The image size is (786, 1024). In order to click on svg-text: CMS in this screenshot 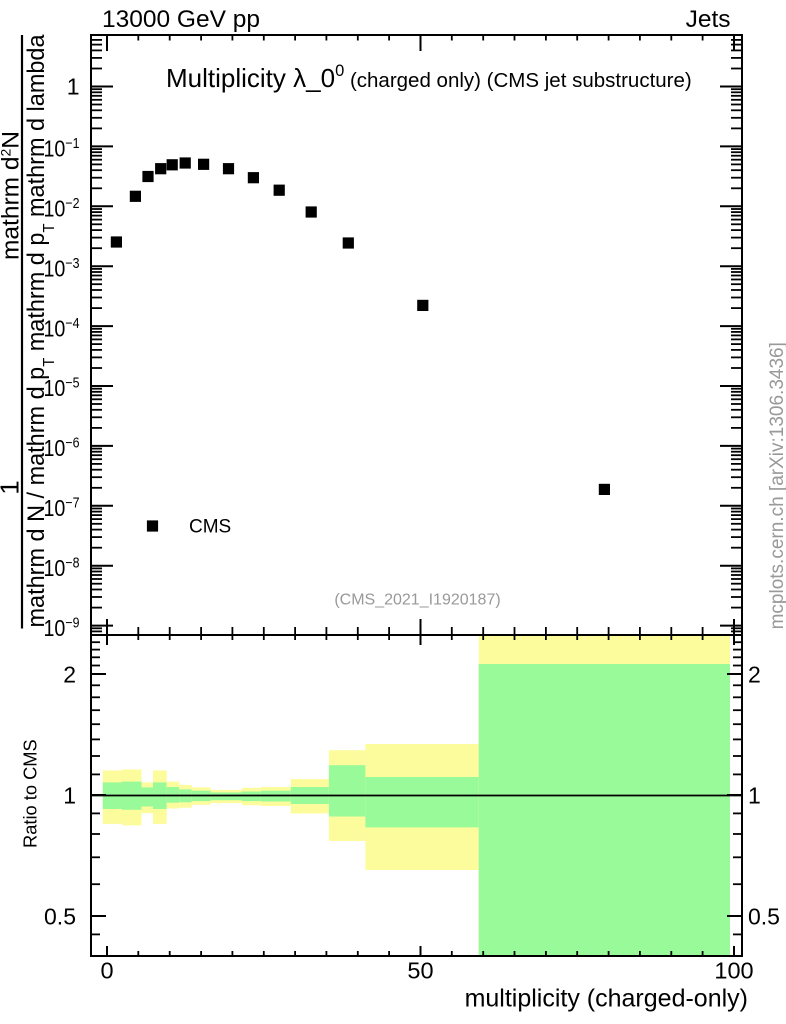, I will do `click(210, 527)`.